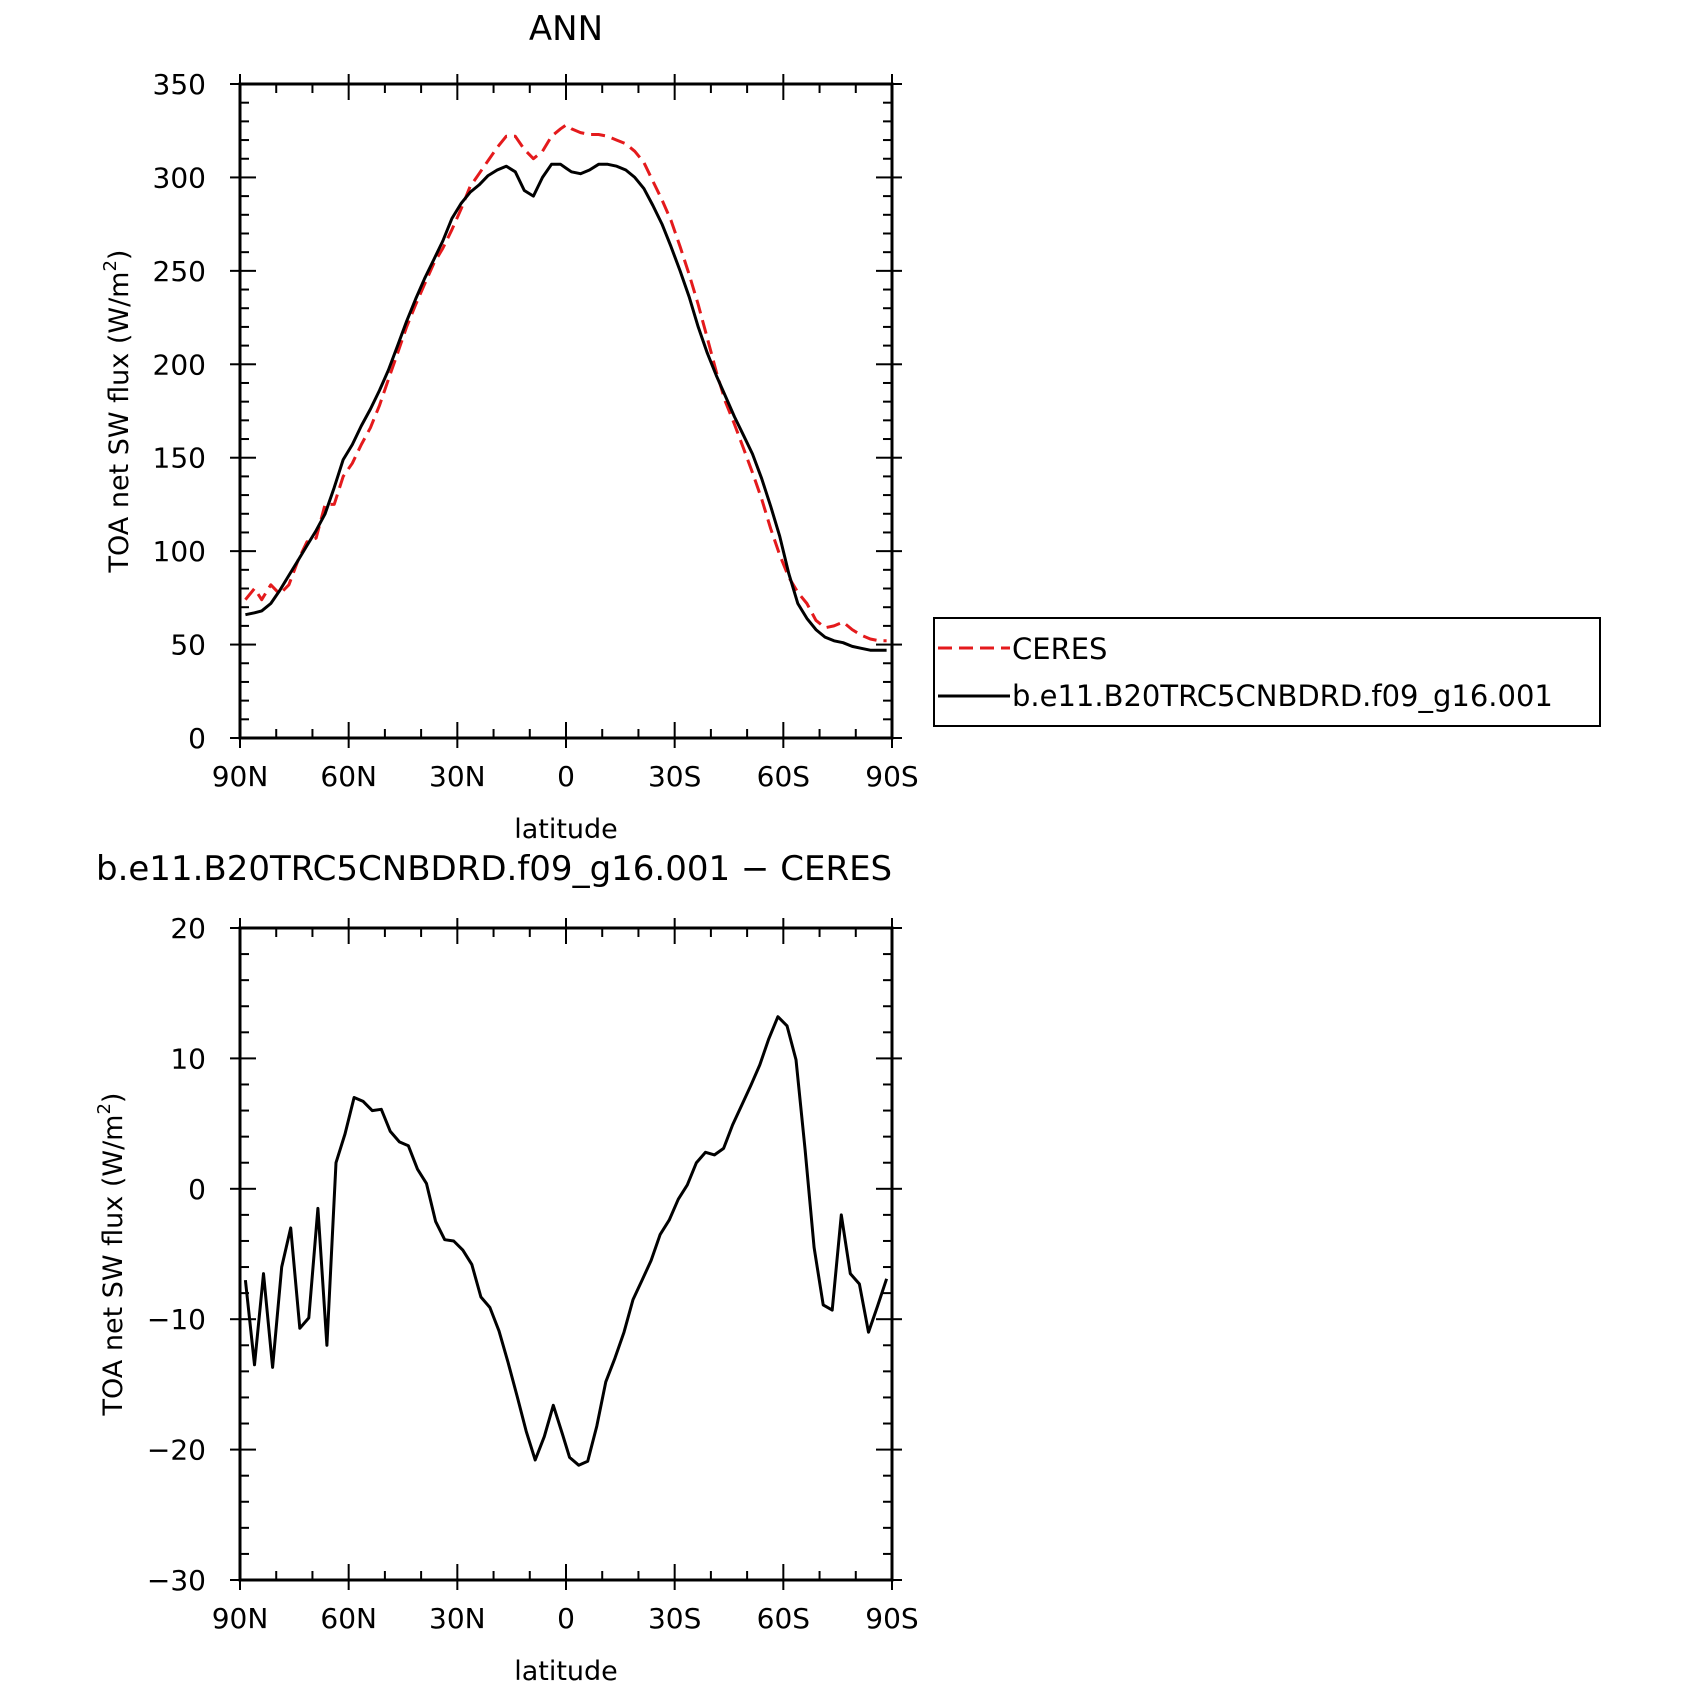 The width and height of the screenshot is (1686, 1686). I want to click on top-x-tick-label: 30N, so click(457, 776).